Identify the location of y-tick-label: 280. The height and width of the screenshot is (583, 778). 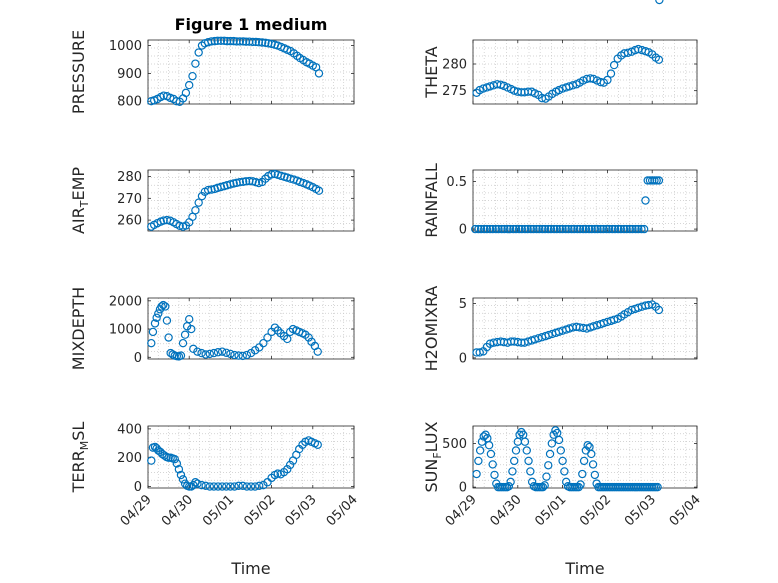
(454, 65).